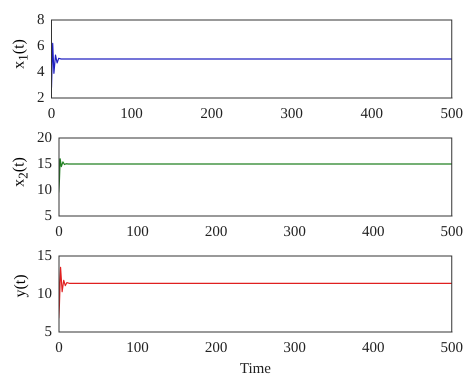 Image resolution: width=474 pixels, height=388 pixels. What do you see at coordinates (256, 368) in the screenshot?
I see `x-axis-title: Time` at bounding box center [256, 368].